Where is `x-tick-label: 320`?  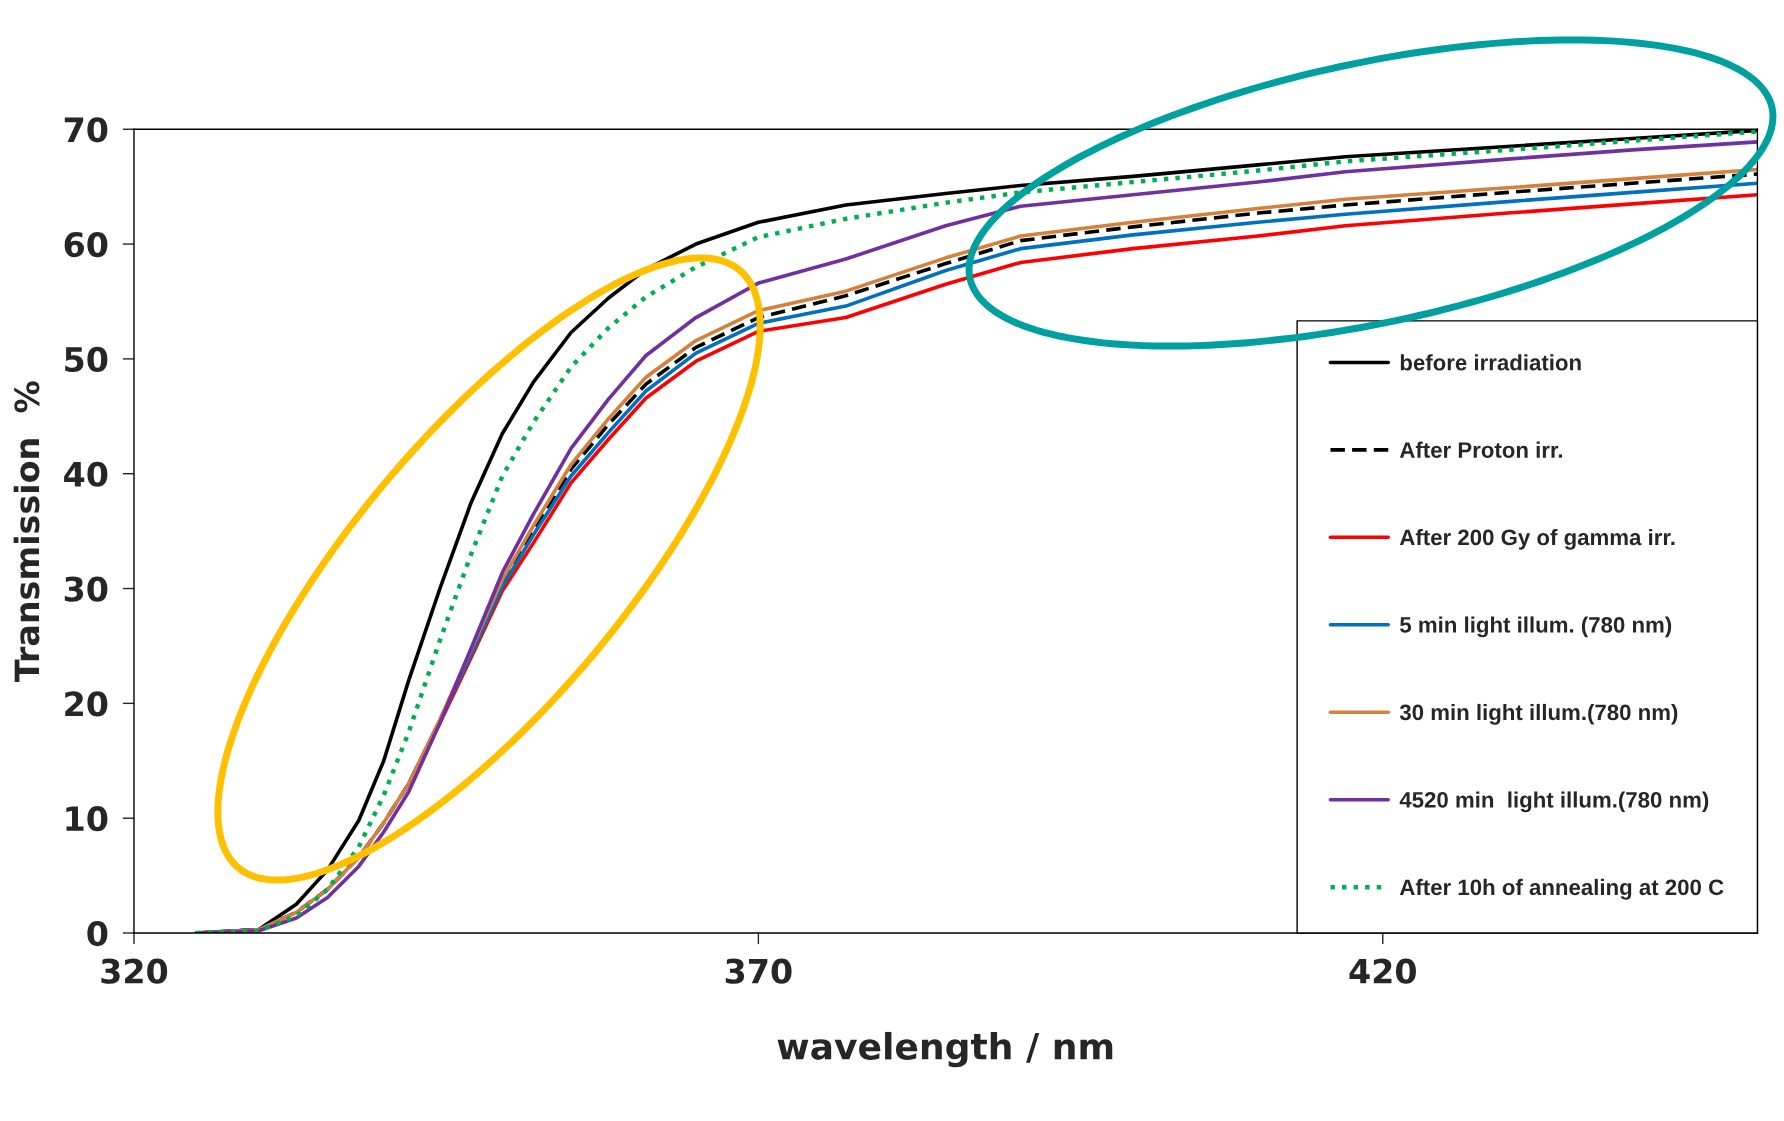 x-tick-label: 320 is located at coordinates (134, 971).